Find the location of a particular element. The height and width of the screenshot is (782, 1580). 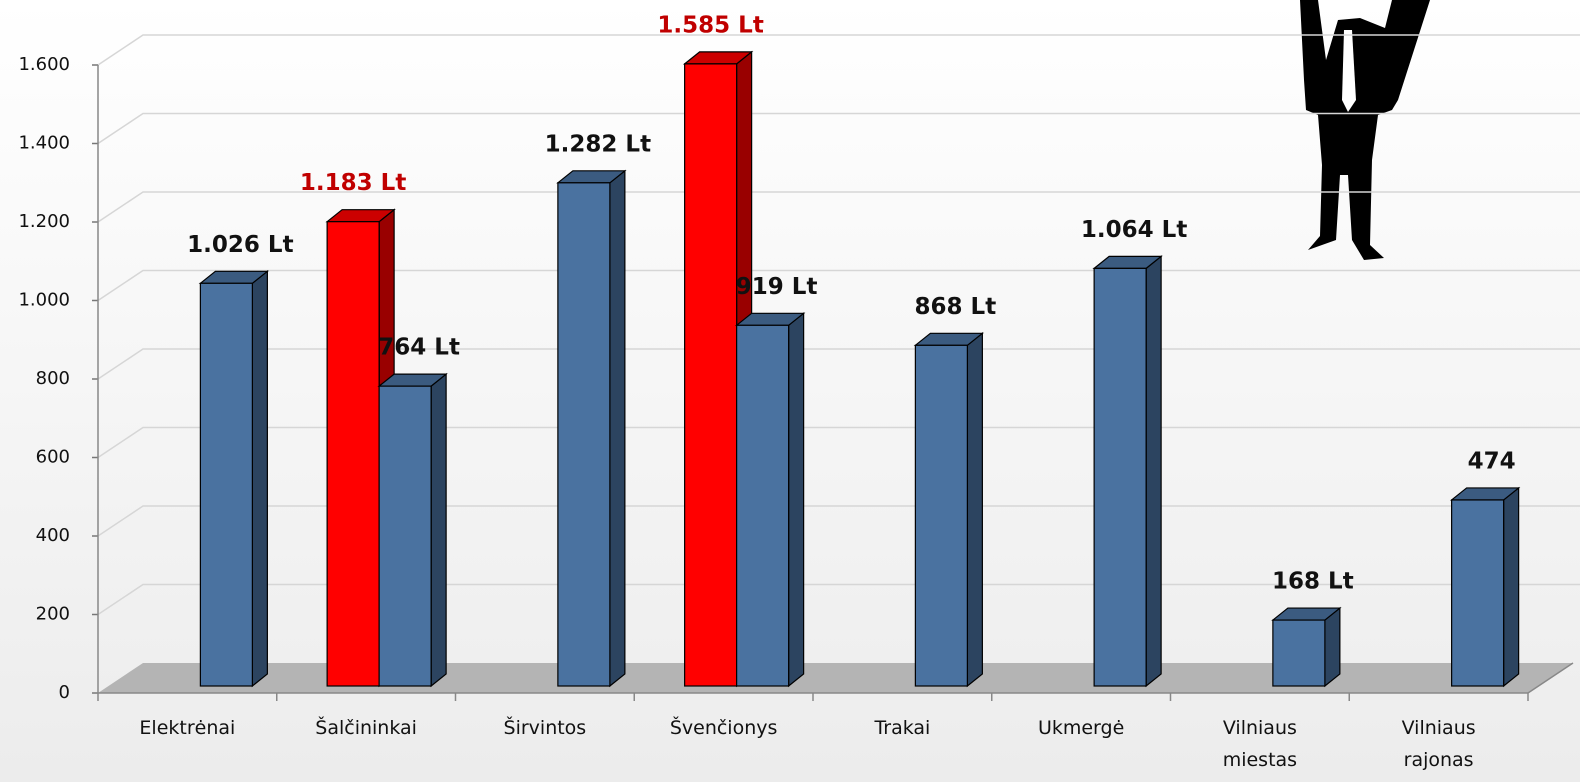

value-label: 868 Lt is located at coordinates (956, 307).